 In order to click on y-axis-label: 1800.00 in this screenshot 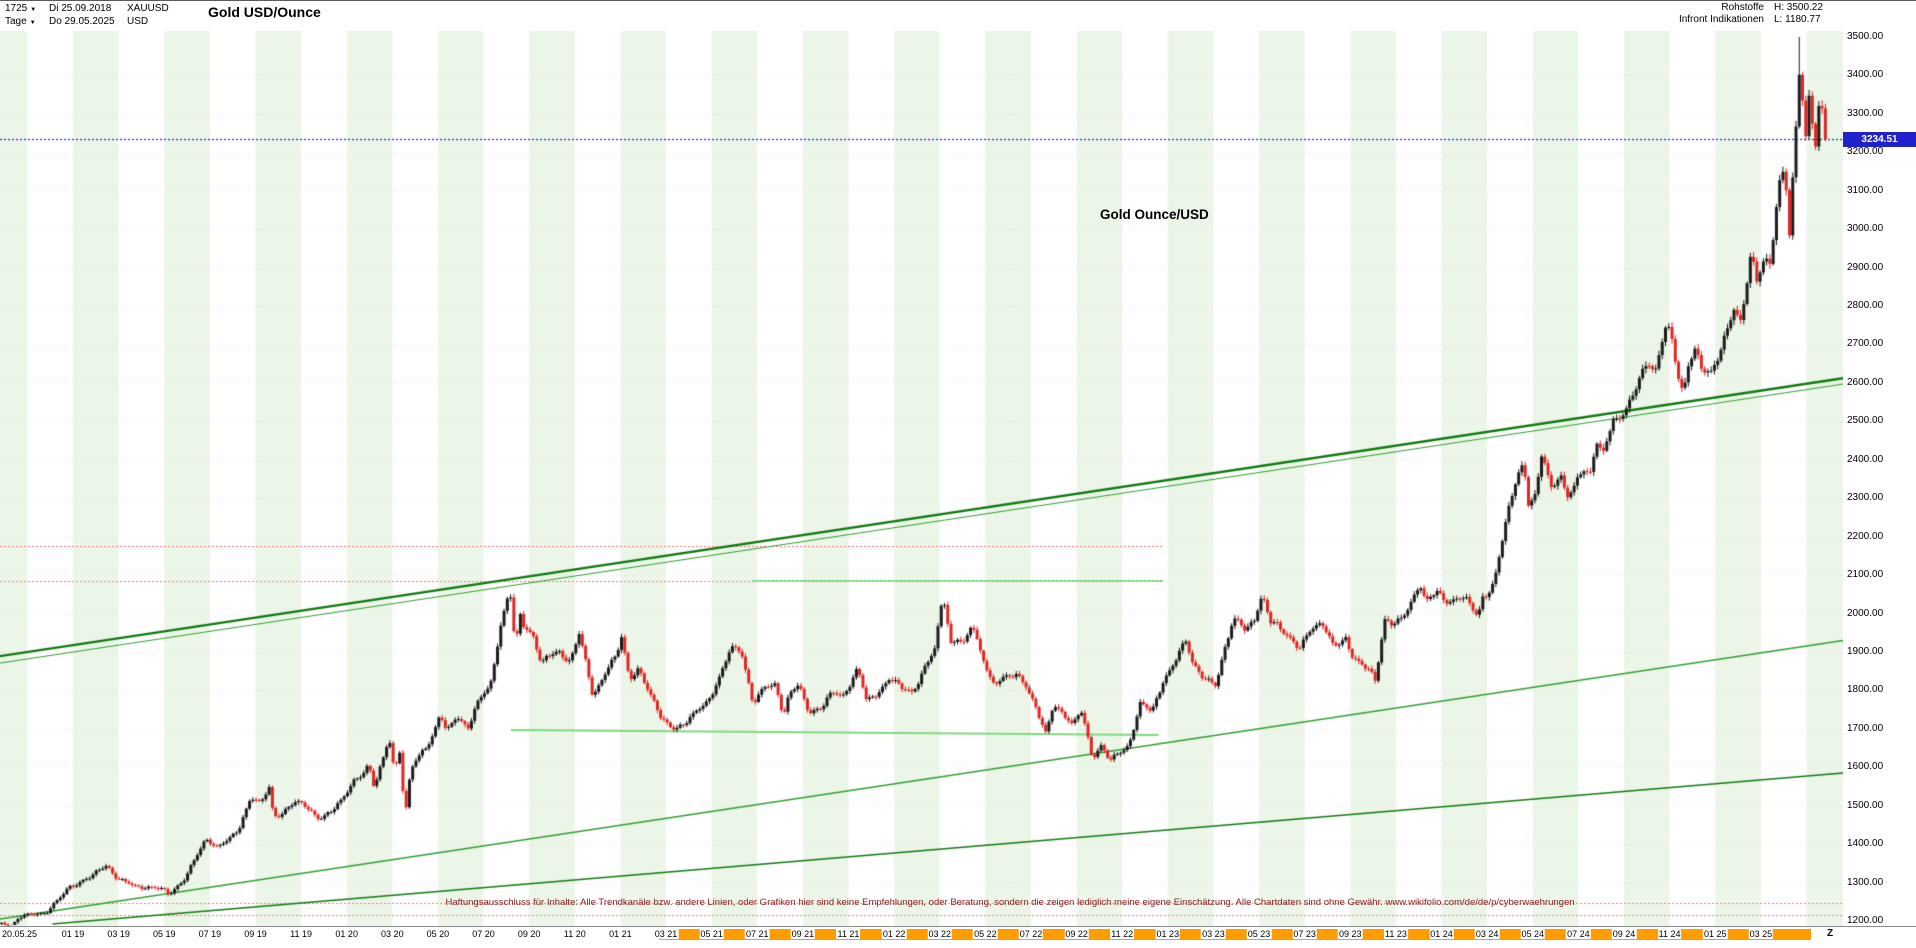, I will do `click(1865, 690)`.